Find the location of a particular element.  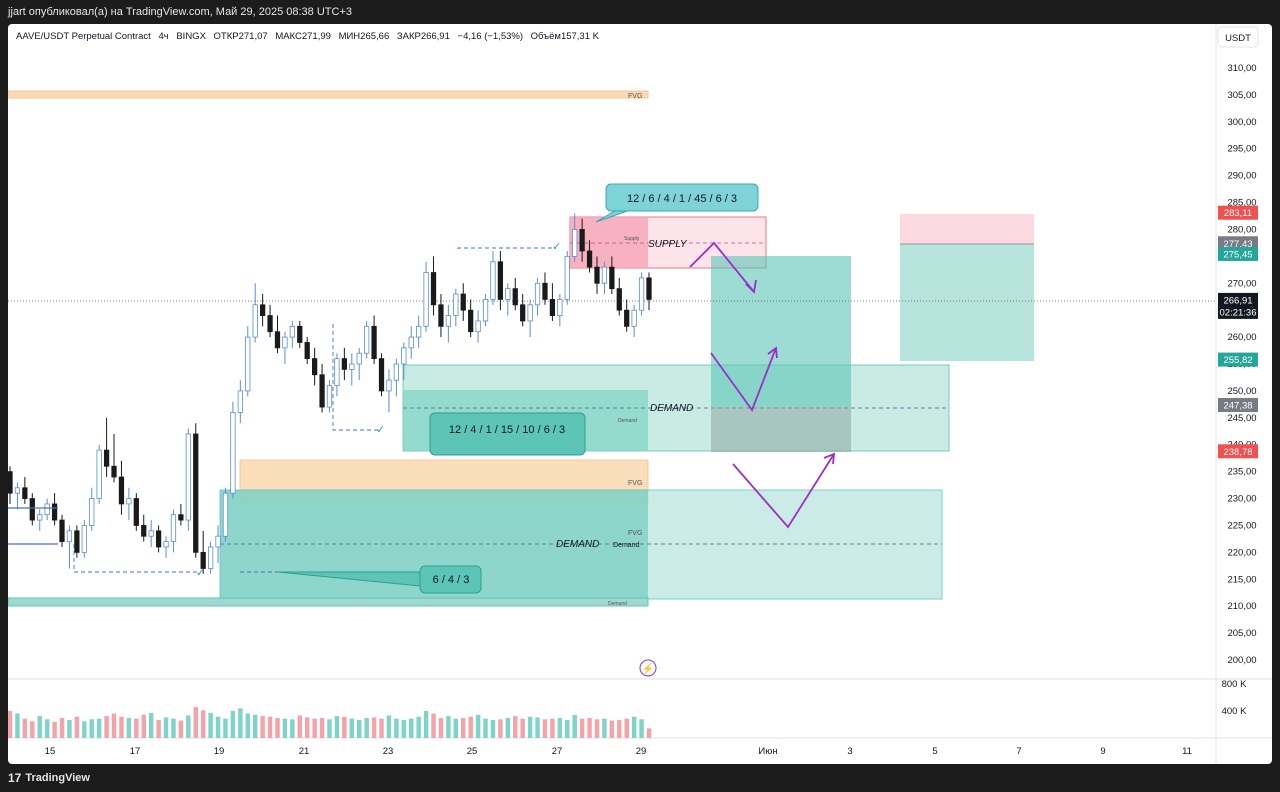

flash-icon: ⚡ is located at coordinates (648, 668).